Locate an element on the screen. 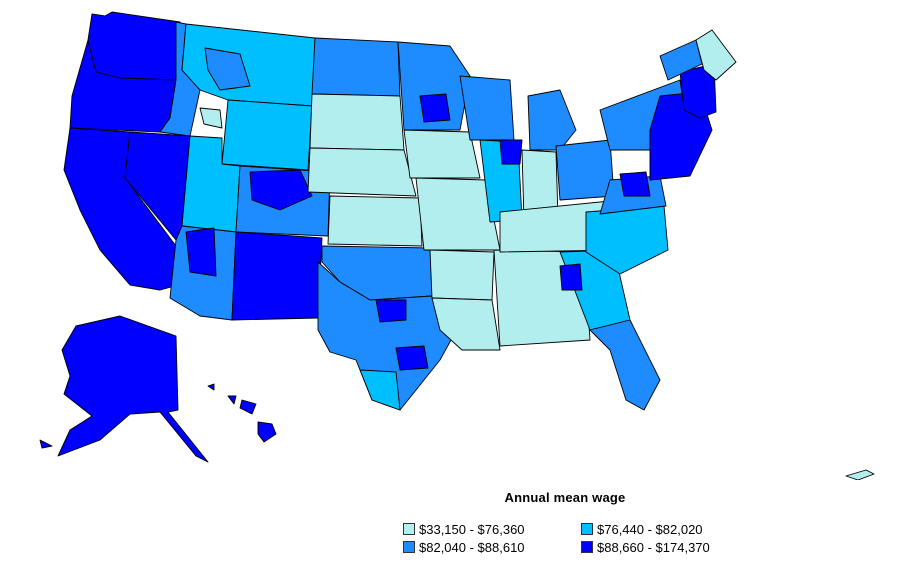  region-maine is located at coordinates (716, 55).